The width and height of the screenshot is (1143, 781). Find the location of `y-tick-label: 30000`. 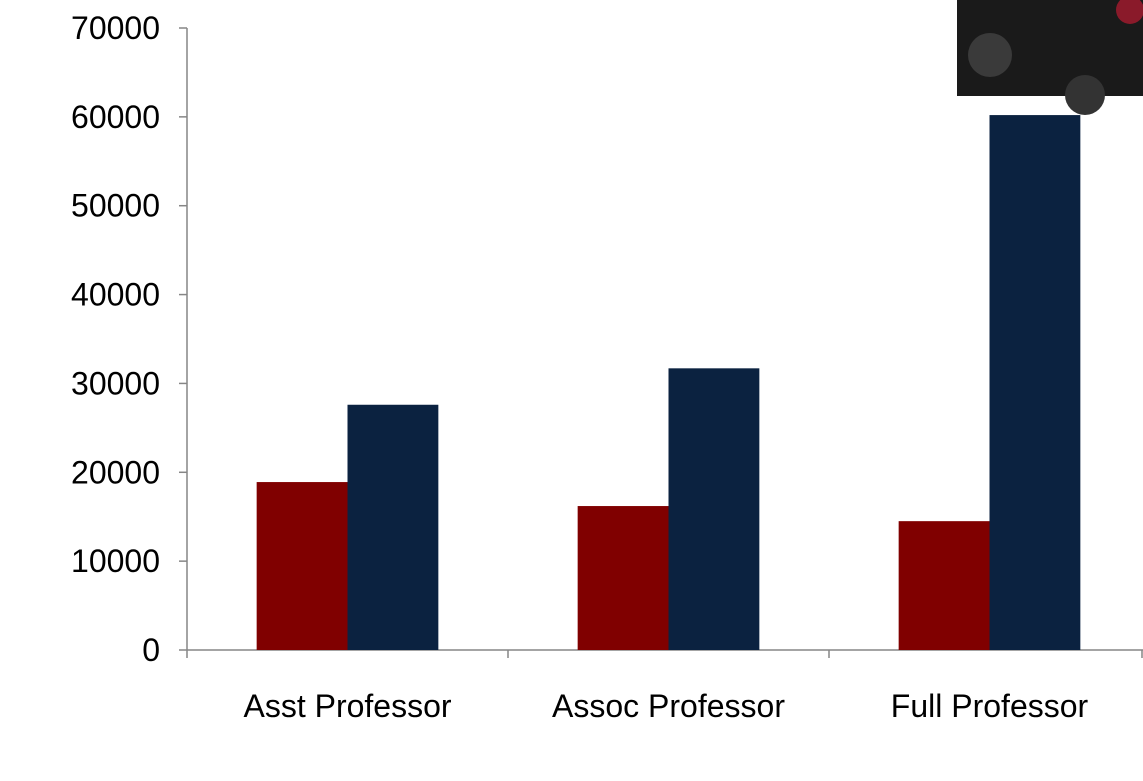

y-tick-label: 30000 is located at coordinates (115, 383).